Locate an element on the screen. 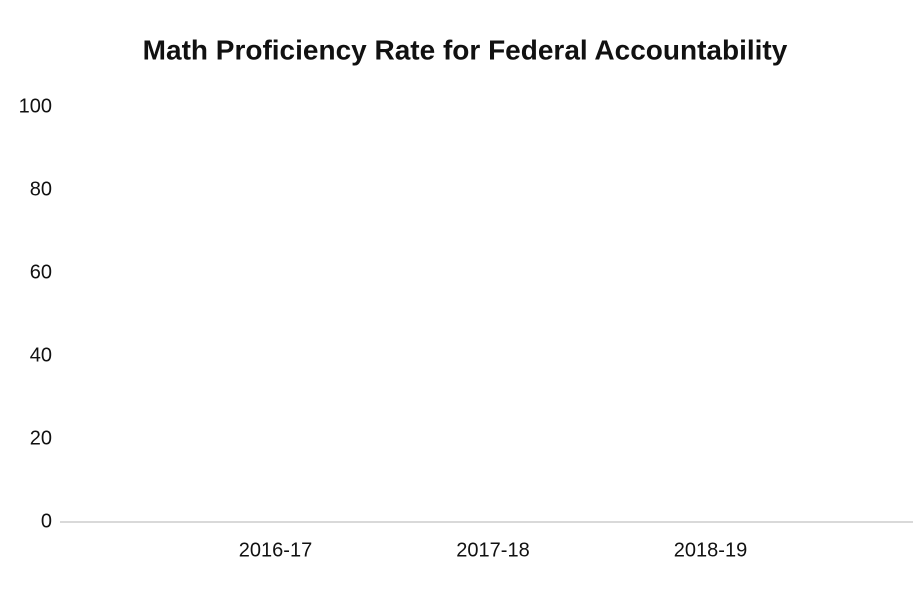 This screenshot has width=913, height=592. y-tick-label: 40 is located at coordinates (41, 355).